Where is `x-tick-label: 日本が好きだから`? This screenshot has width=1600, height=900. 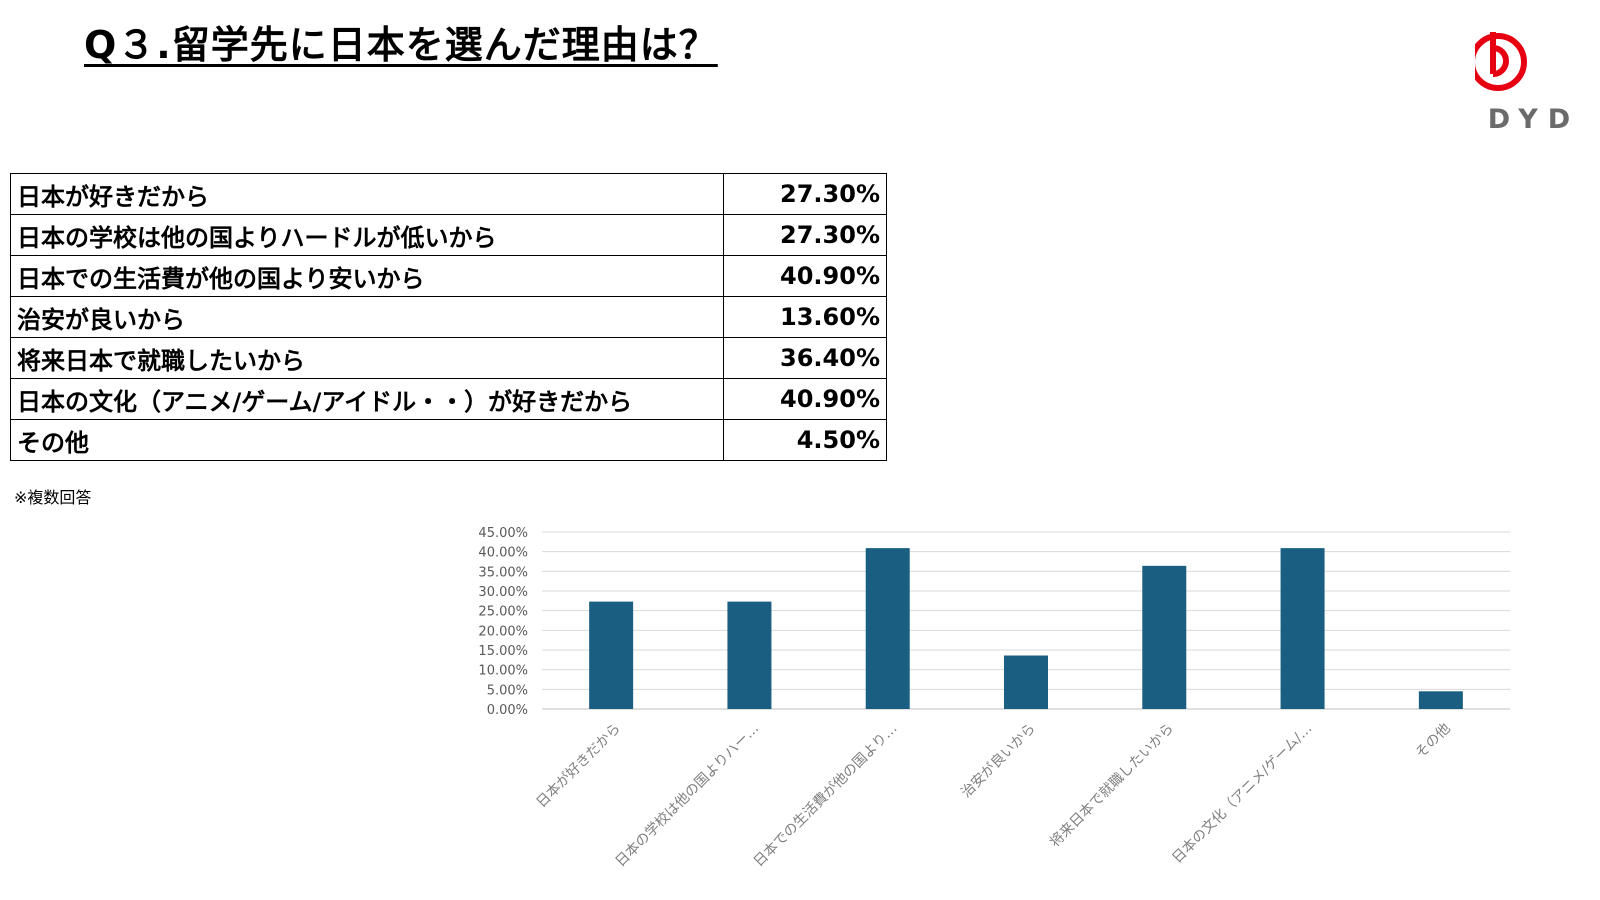
x-tick-label: 日本が好きだから is located at coordinates (578, 766).